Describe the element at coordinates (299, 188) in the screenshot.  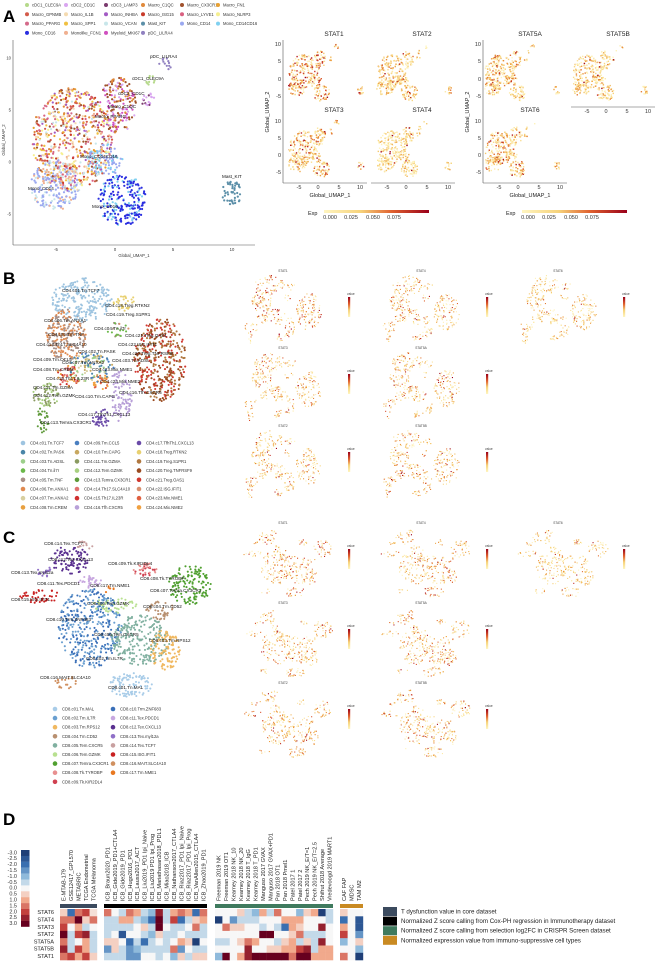
I see `x-tick-label: -5` at that location.